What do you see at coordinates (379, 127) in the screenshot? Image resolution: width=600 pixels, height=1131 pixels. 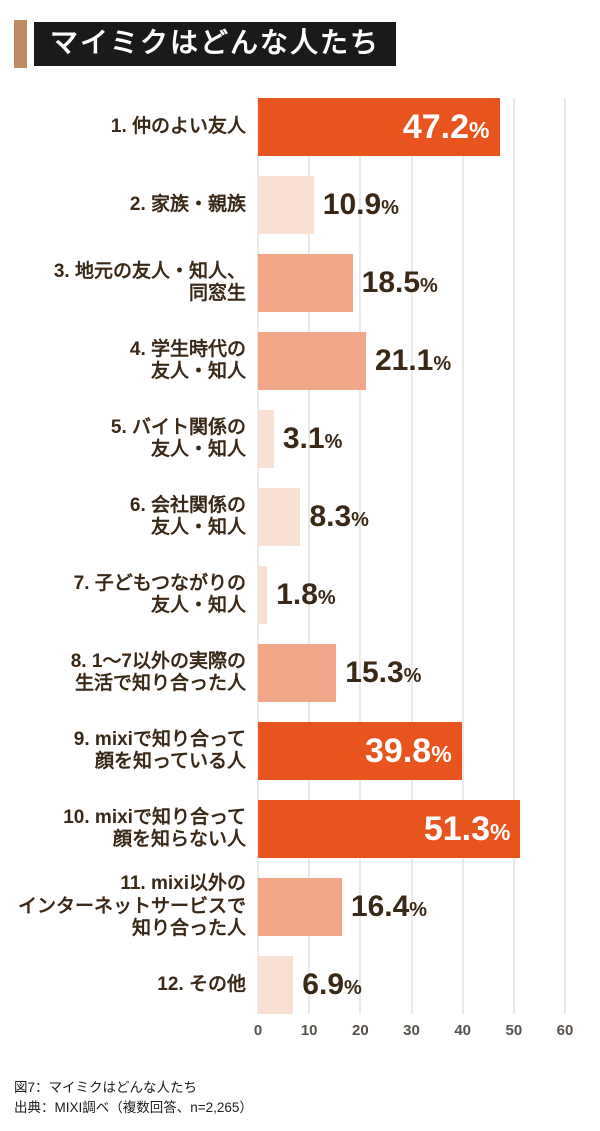 I see `bar: 47.2%` at bounding box center [379, 127].